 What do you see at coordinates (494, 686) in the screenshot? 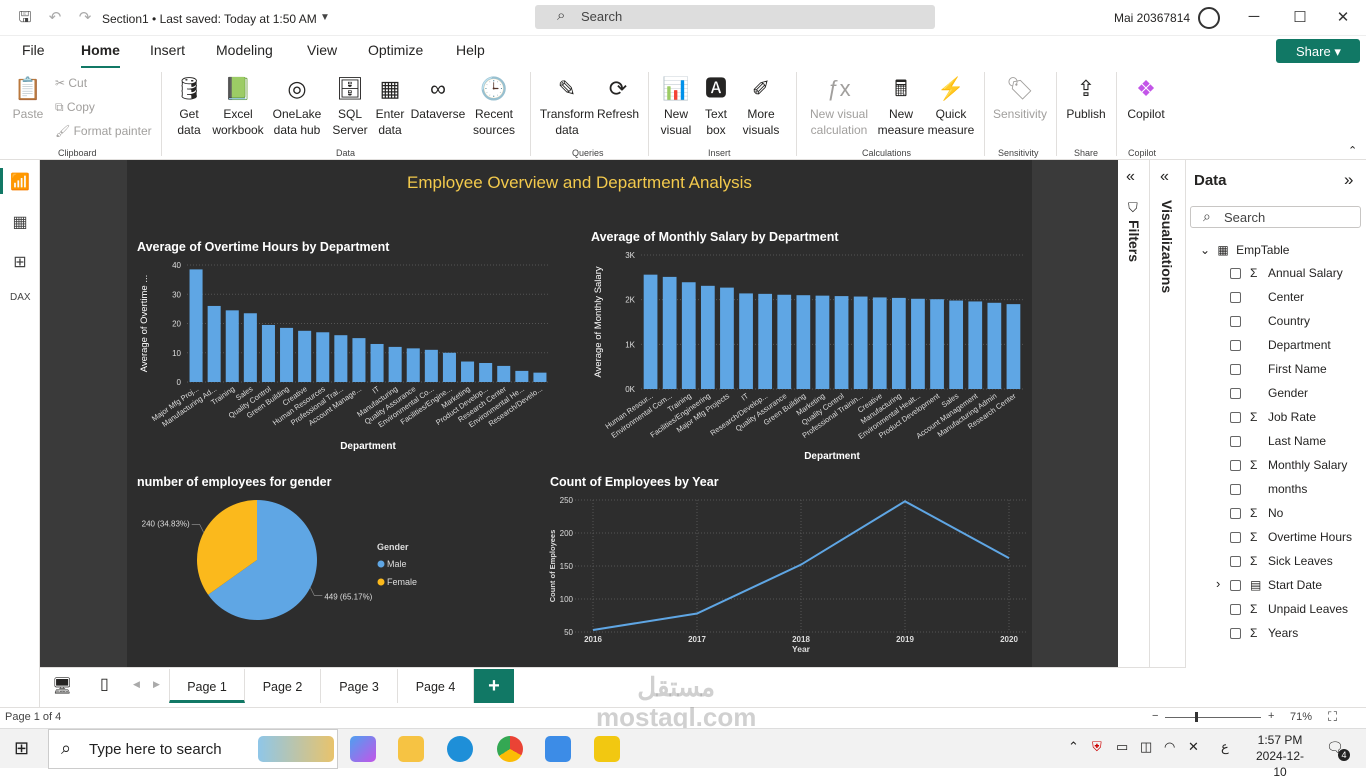
I see `add-page-button: +` at bounding box center [494, 686].